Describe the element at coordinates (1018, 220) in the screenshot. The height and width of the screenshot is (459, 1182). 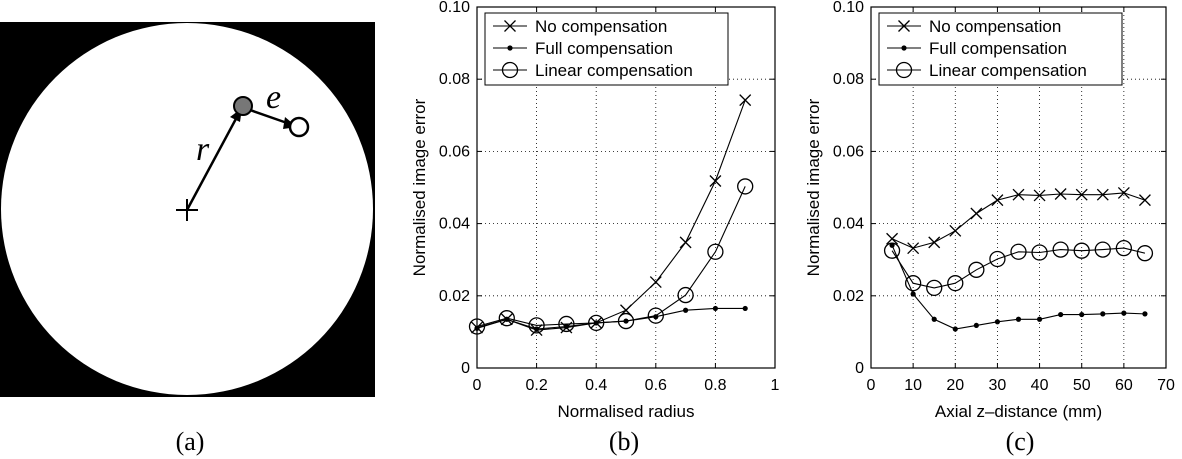
I see `series-line-x` at that location.